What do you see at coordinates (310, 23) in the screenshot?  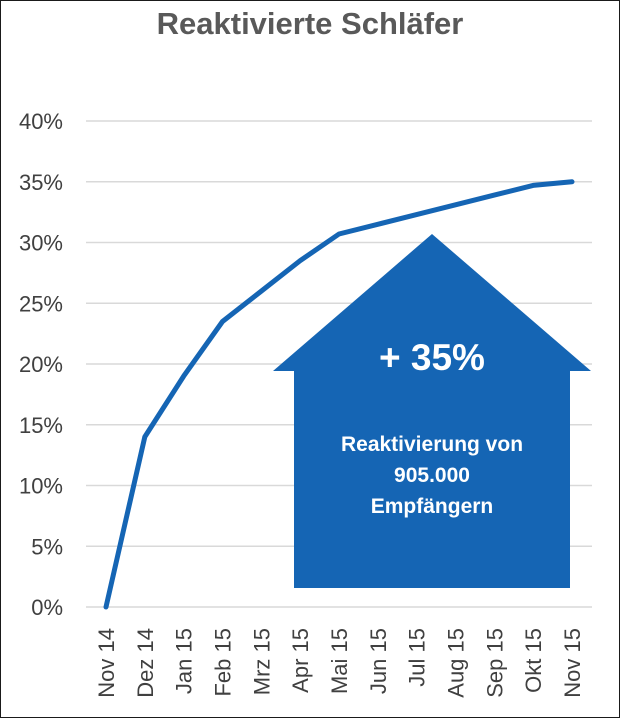 I see `chart-title: Reaktivierte Schläfer` at bounding box center [310, 23].